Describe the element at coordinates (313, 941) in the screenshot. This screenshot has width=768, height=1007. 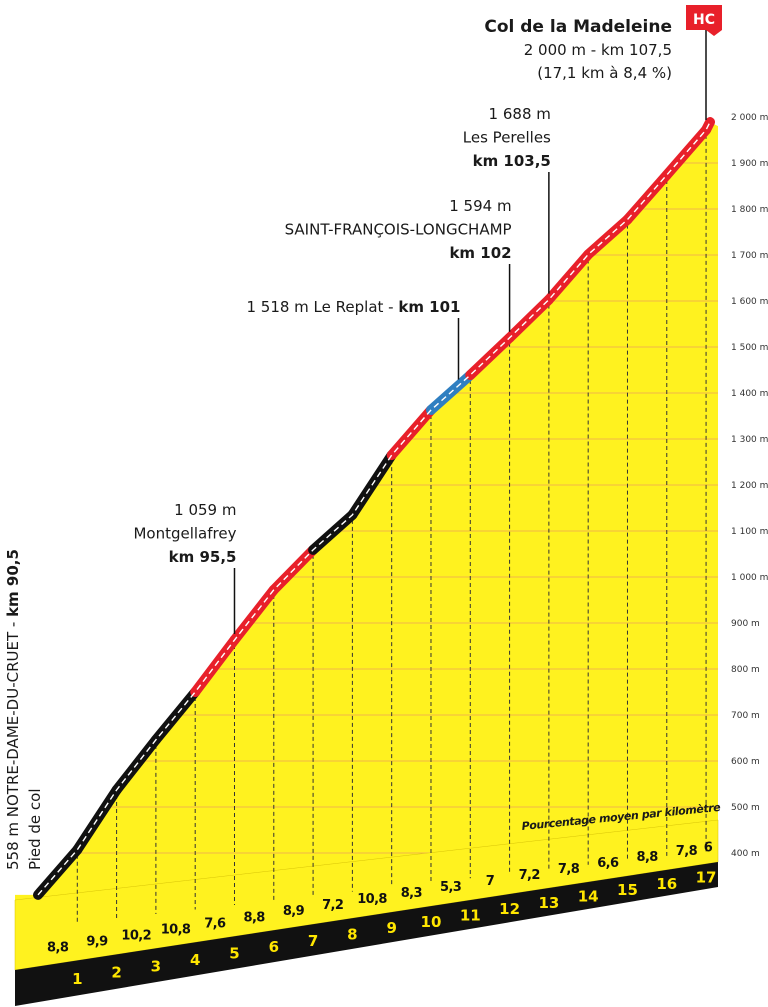
I see `x-tick-label: 7` at that location.